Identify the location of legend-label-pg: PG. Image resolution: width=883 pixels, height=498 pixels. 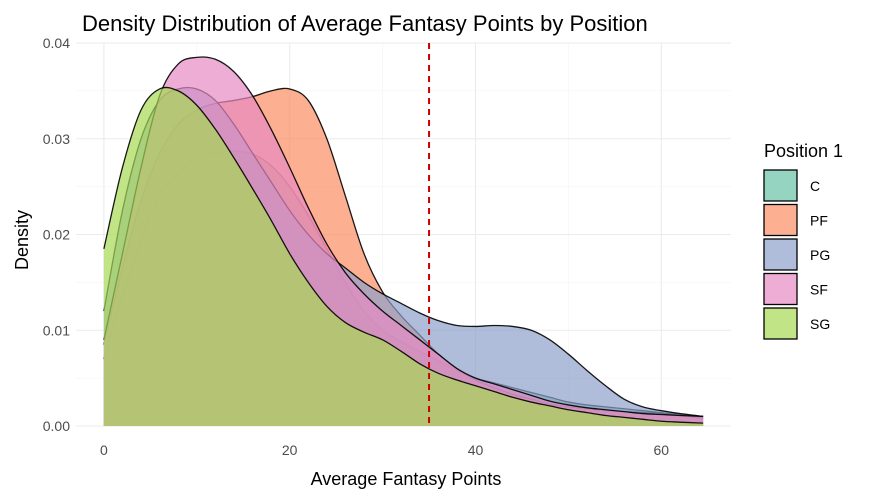
(820, 255).